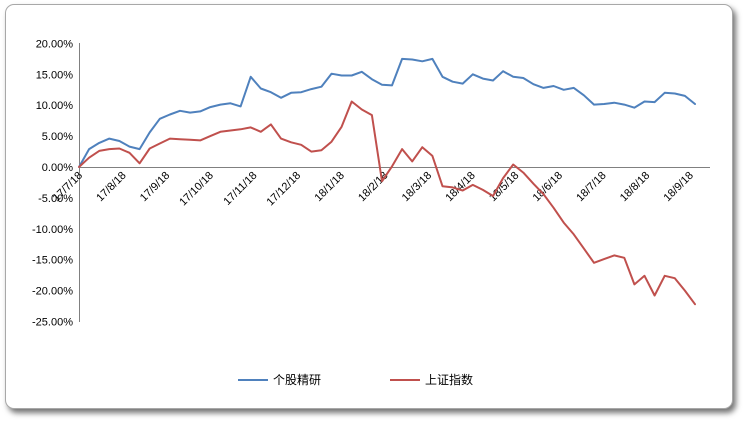  I want to click on y-axis-label: -25.00%, so click(52, 323).